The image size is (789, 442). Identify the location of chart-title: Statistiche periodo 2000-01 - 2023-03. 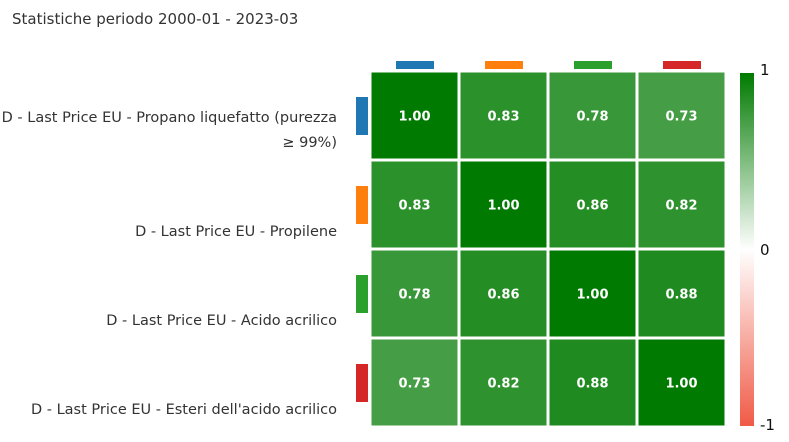
(155, 19).